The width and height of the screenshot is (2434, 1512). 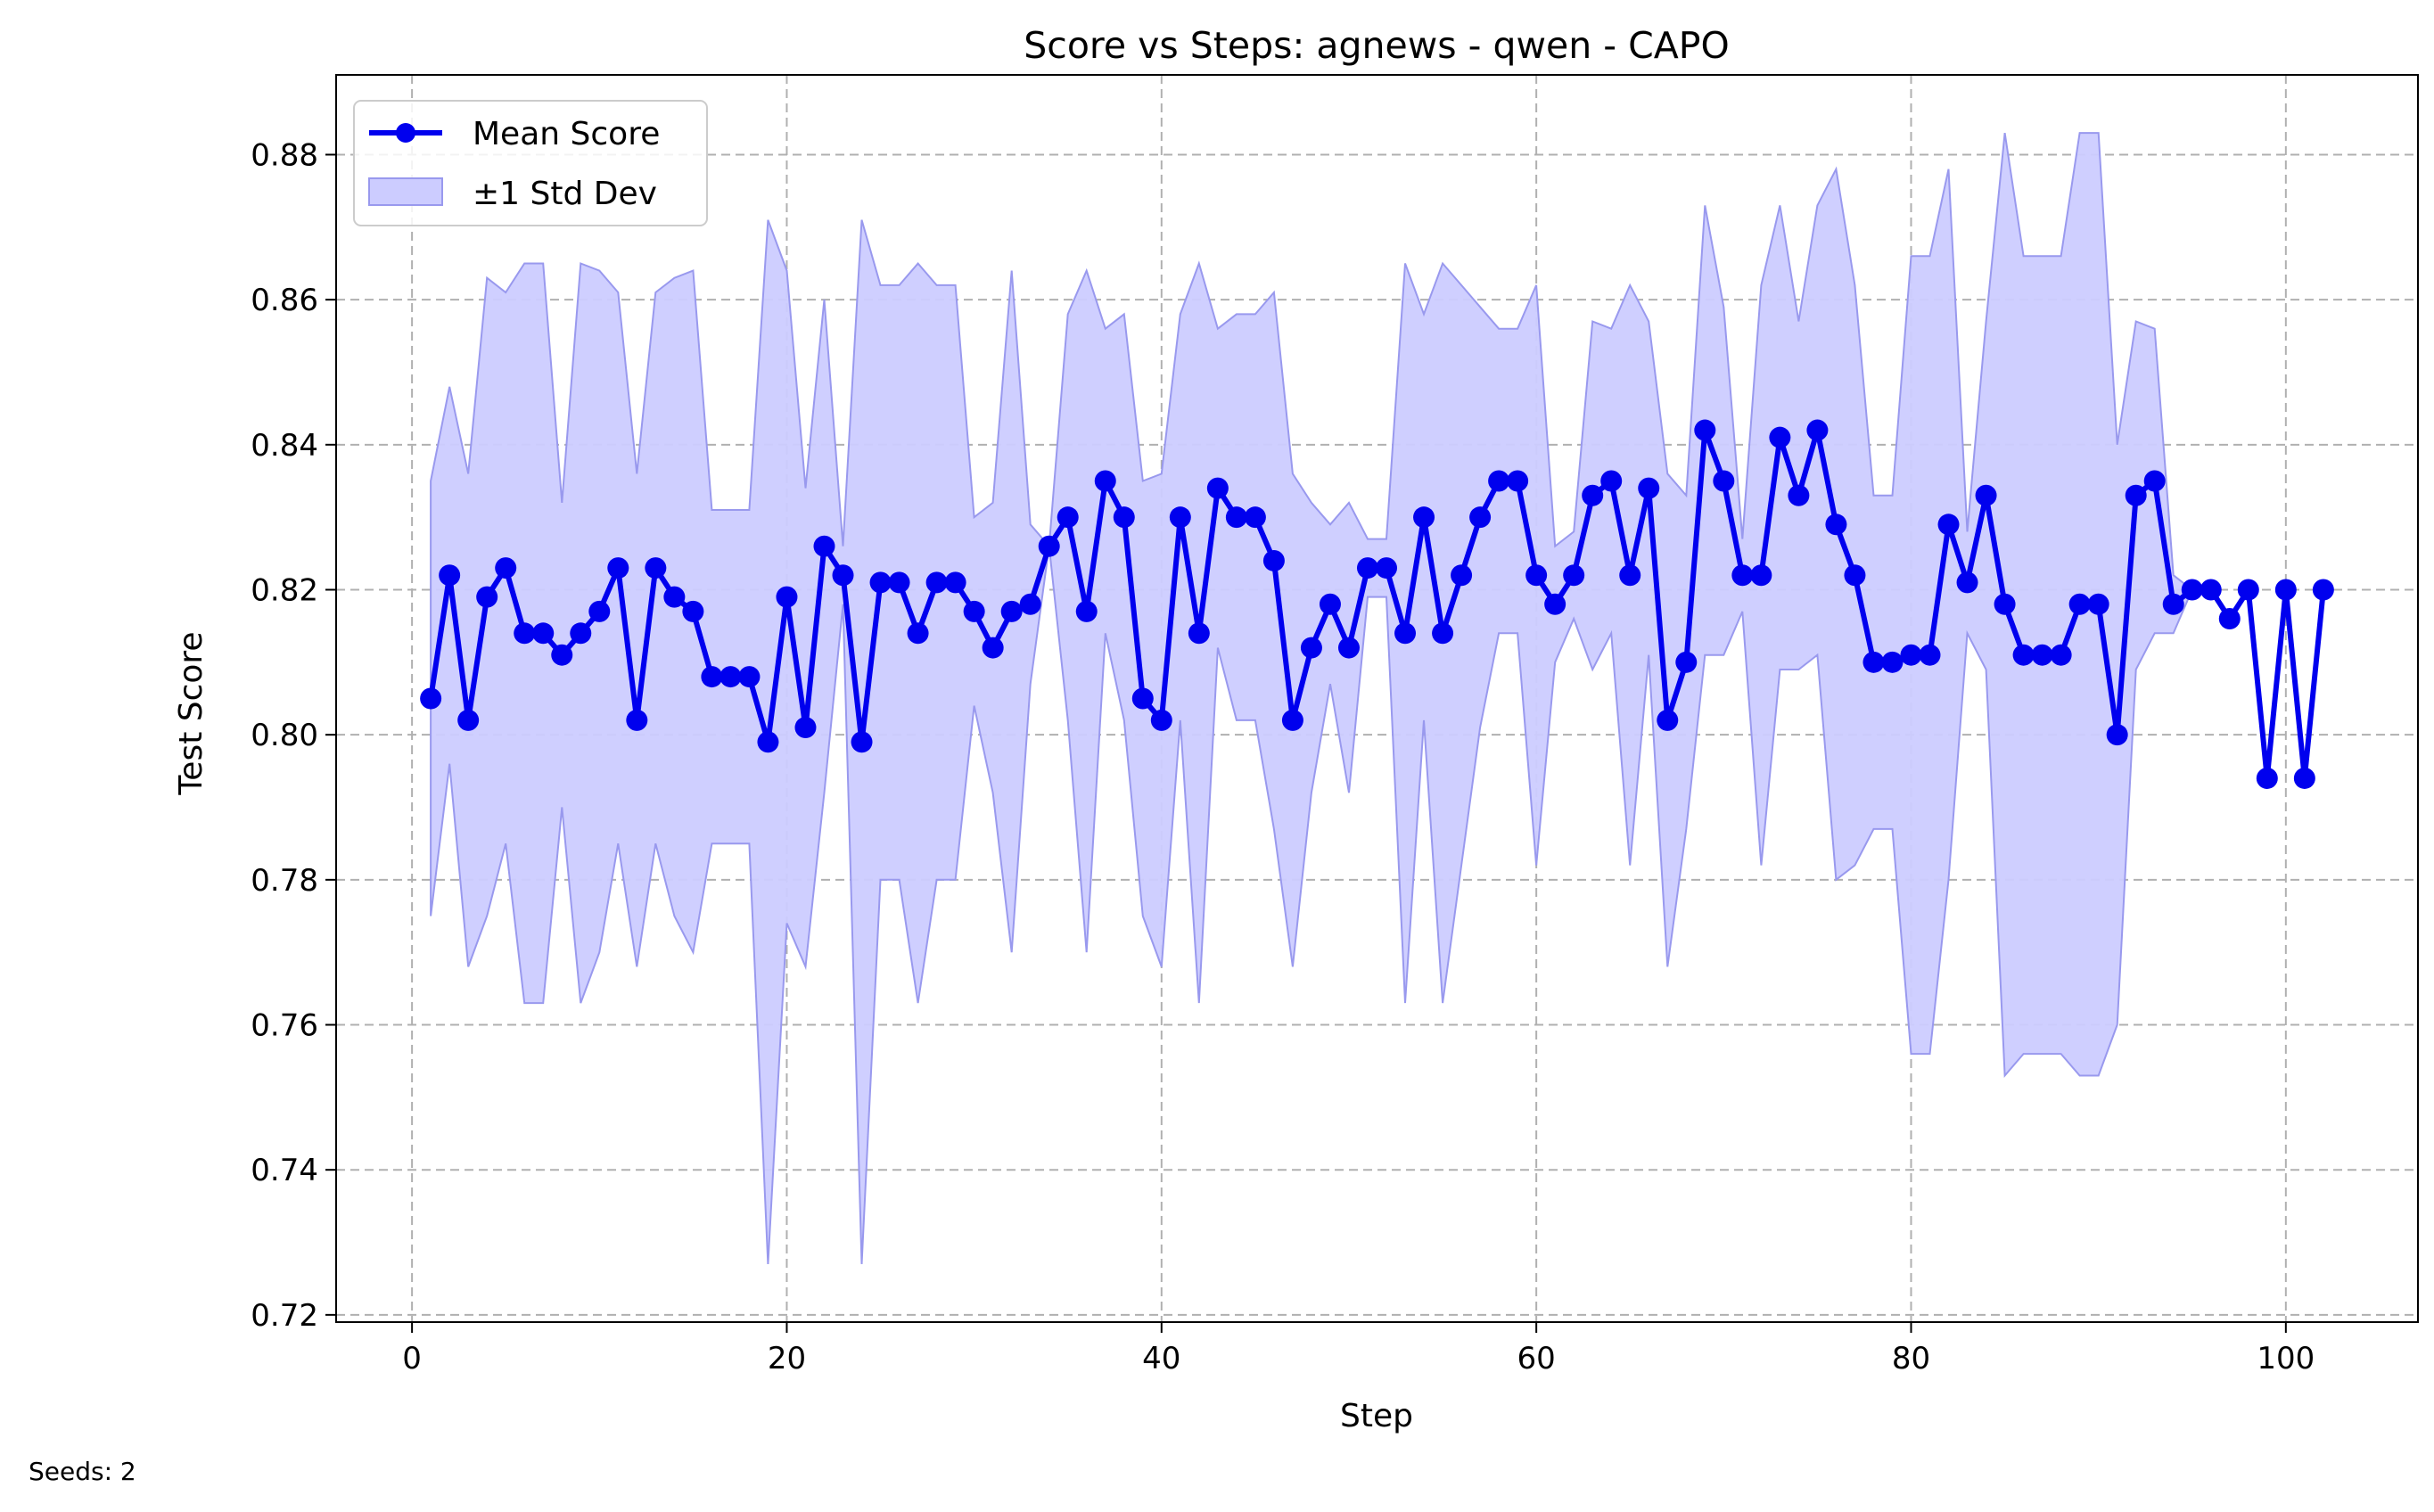 What do you see at coordinates (1377, 45) in the screenshot?
I see `chart-title: Score vs Steps: agnews - qwen - CAPO` at bounding box center [1377, 45].